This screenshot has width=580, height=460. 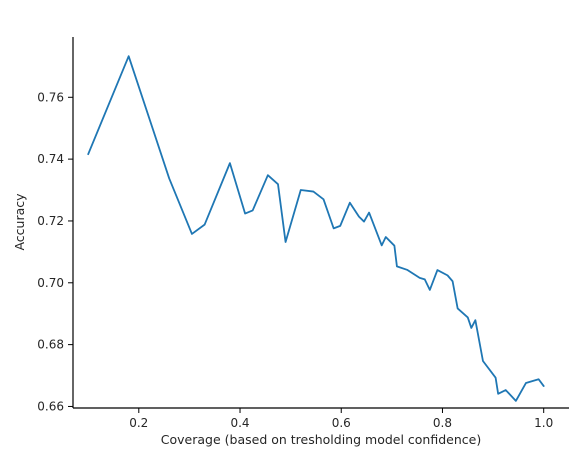 I want to click on x-tick-label: 0.8, so click(x=442, y=423).